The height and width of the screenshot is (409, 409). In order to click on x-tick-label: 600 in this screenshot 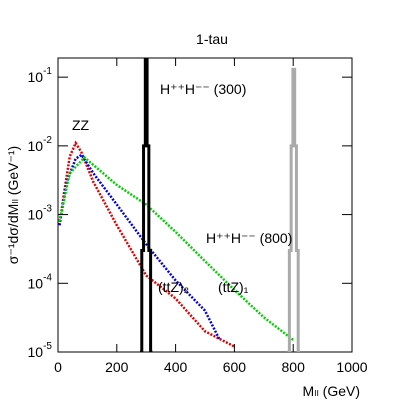, I will do `click(235, 367)`.